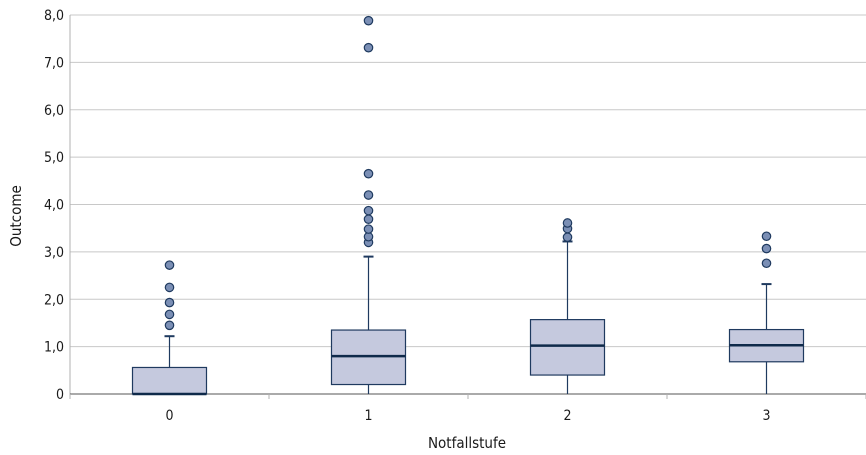 This screenshot has height=455, width=866. I want to click on y-tick-label: 7,0, so click(54, 63).